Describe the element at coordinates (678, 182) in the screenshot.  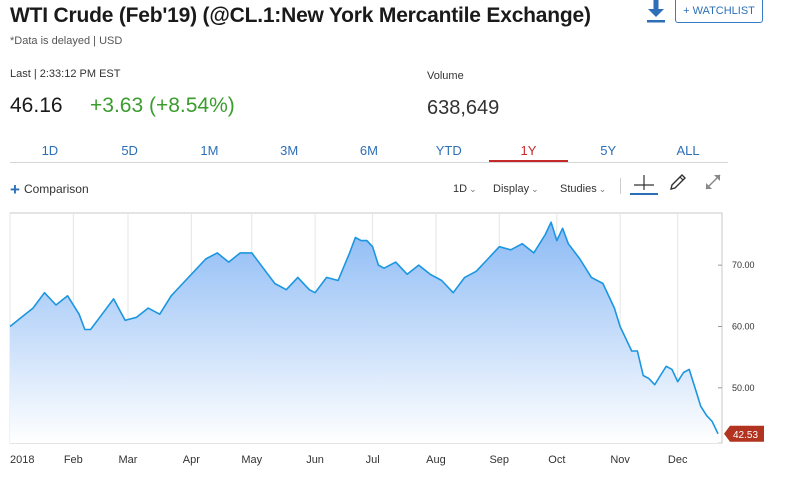
I see `pencil-icon` at that location.